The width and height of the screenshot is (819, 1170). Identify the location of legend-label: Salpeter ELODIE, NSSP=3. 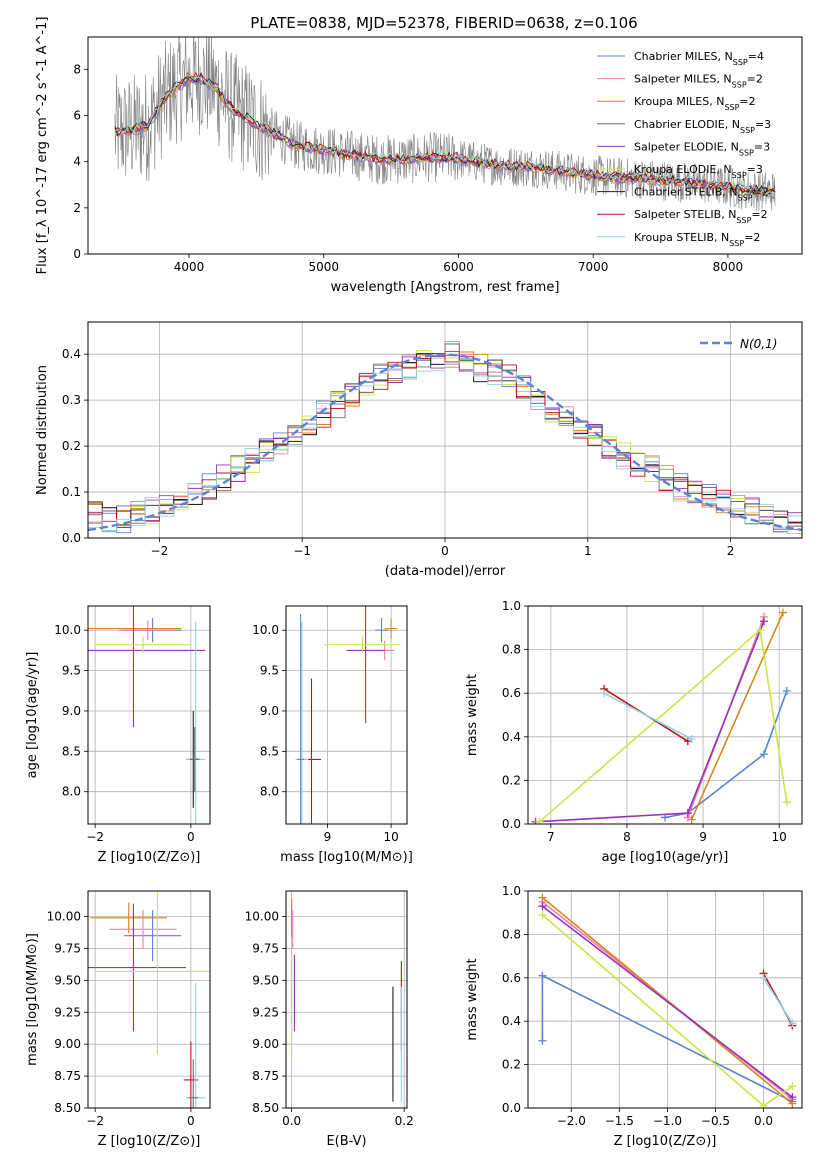
(702, 148).